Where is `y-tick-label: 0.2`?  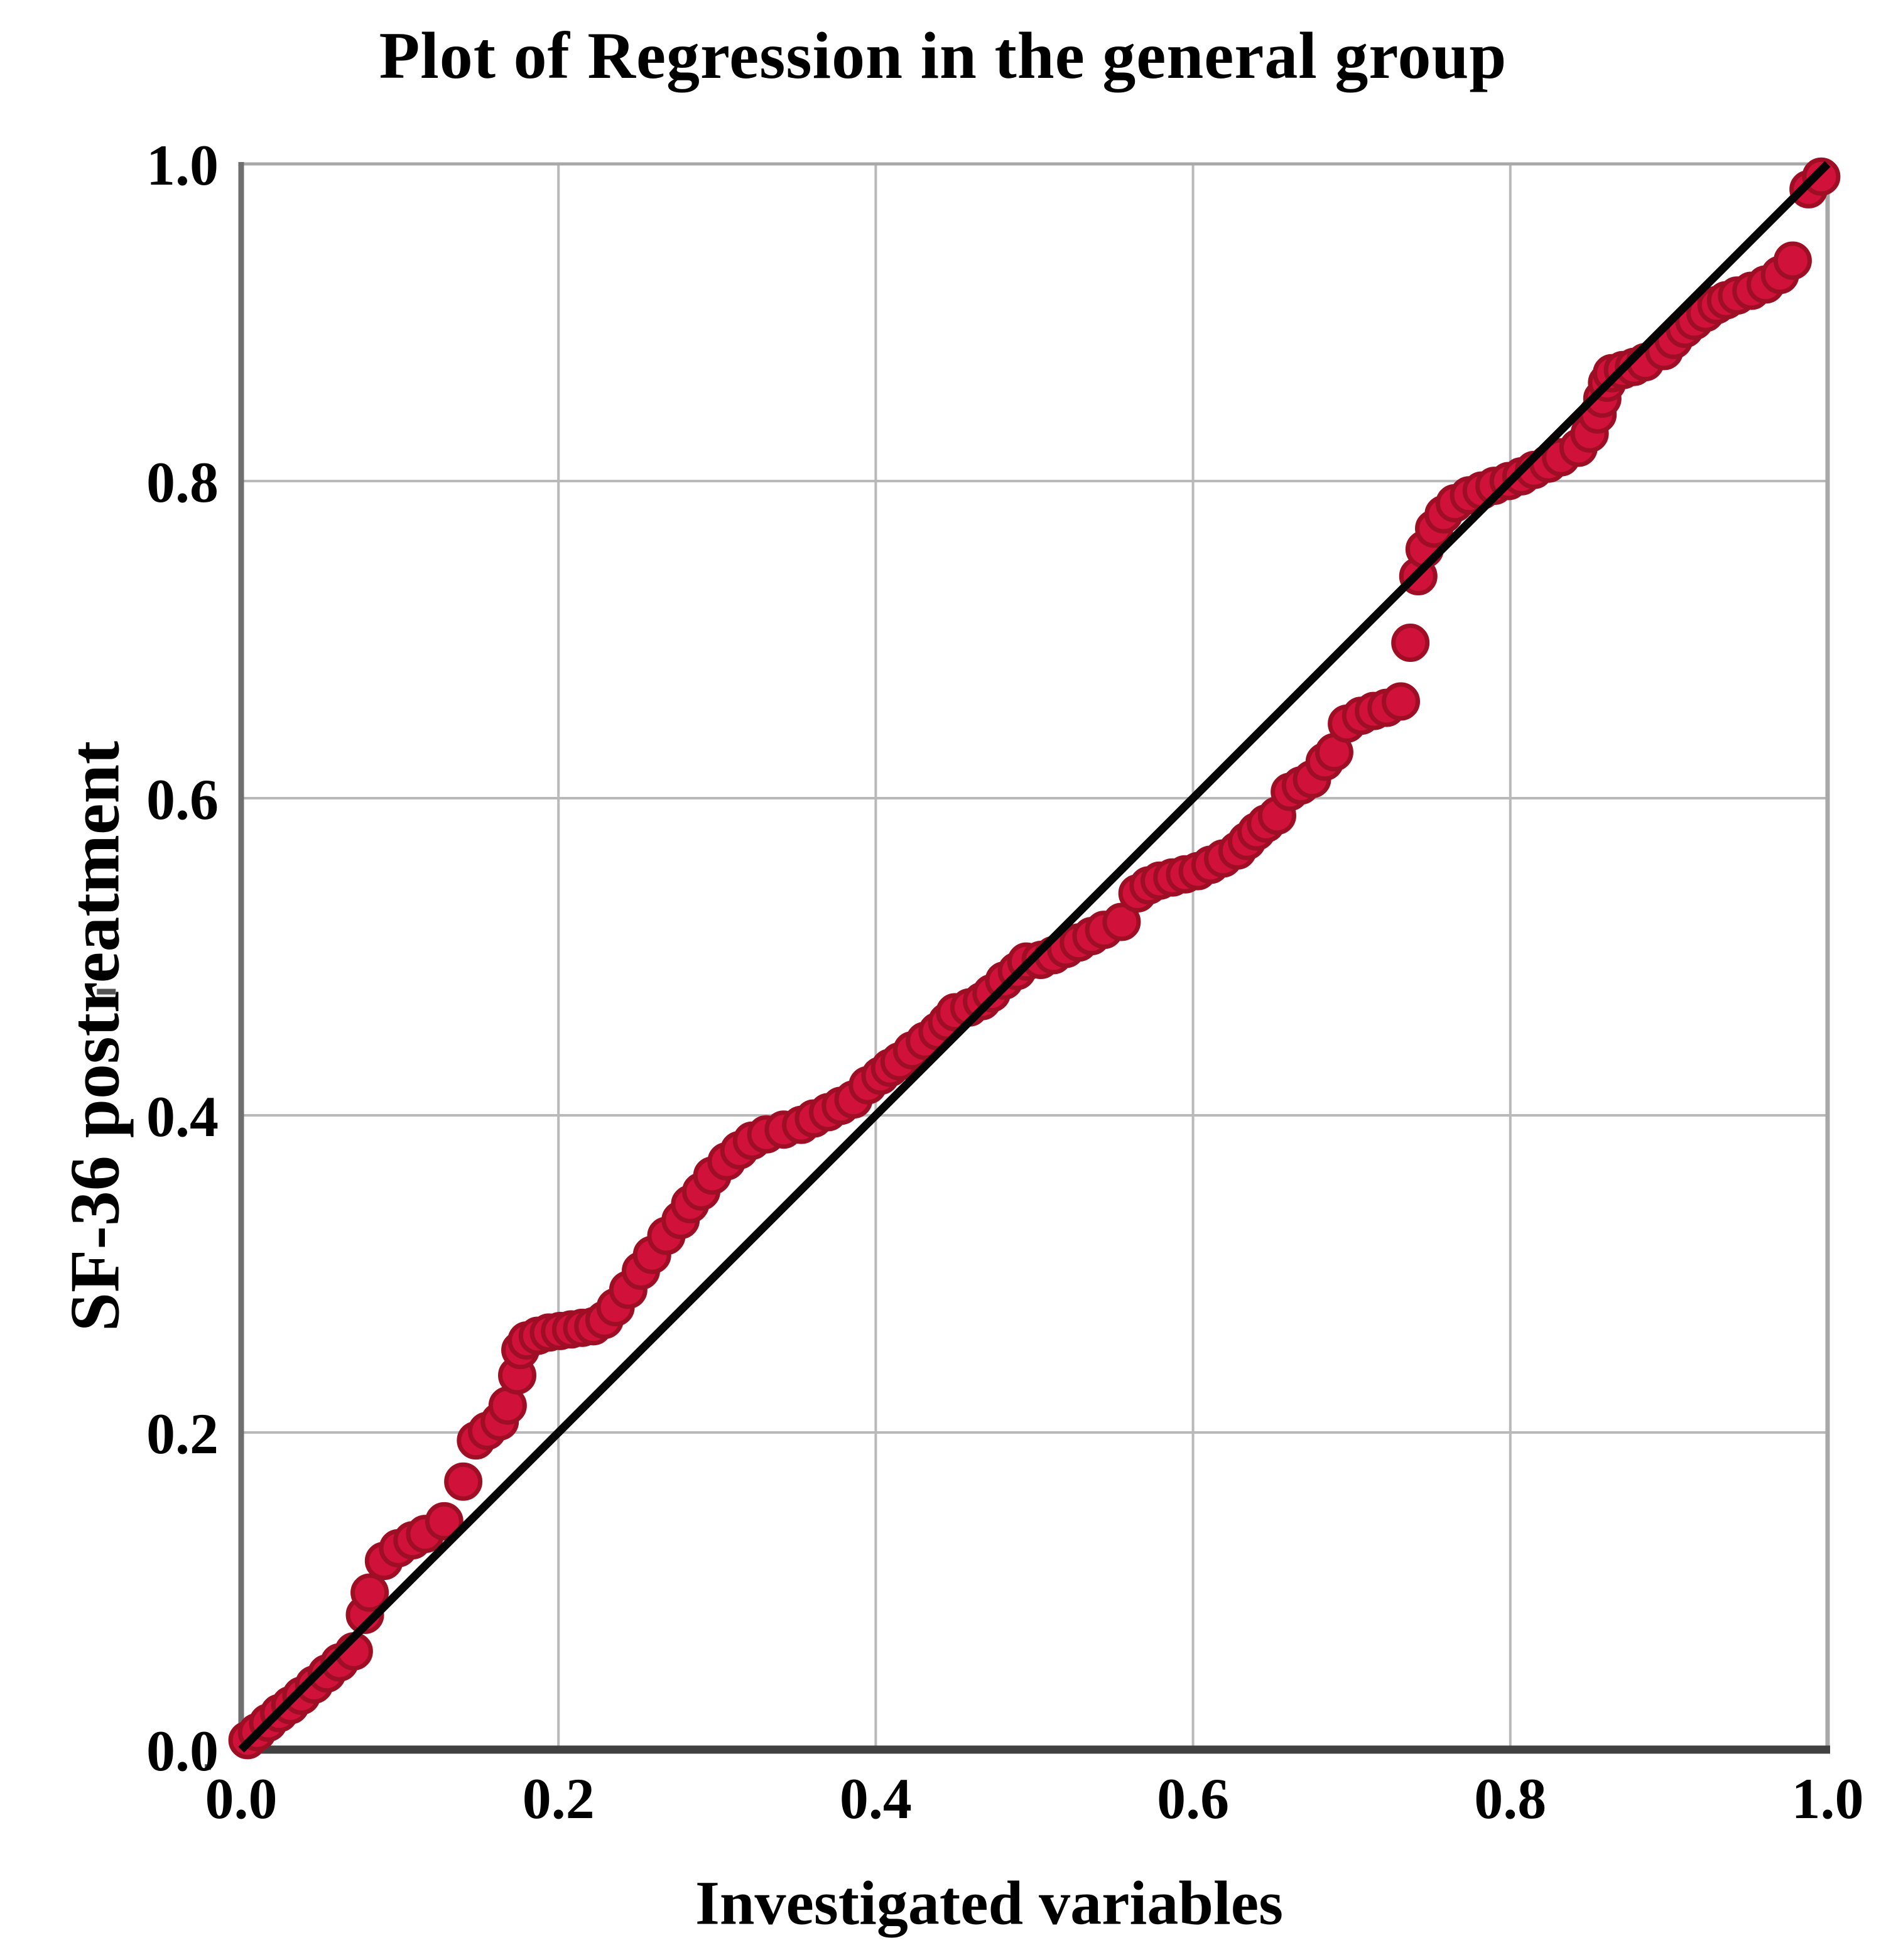
y-tick-label: 0.2 is located at coordinates (183, 1434).